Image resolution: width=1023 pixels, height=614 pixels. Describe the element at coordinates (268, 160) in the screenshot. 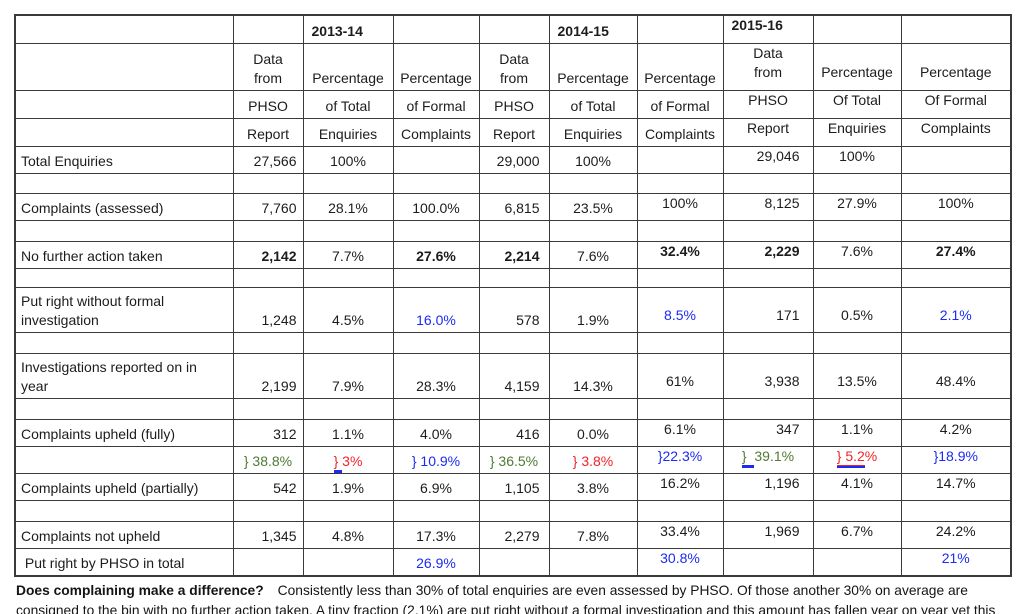

I see `table-cell: 27,566` at that location.